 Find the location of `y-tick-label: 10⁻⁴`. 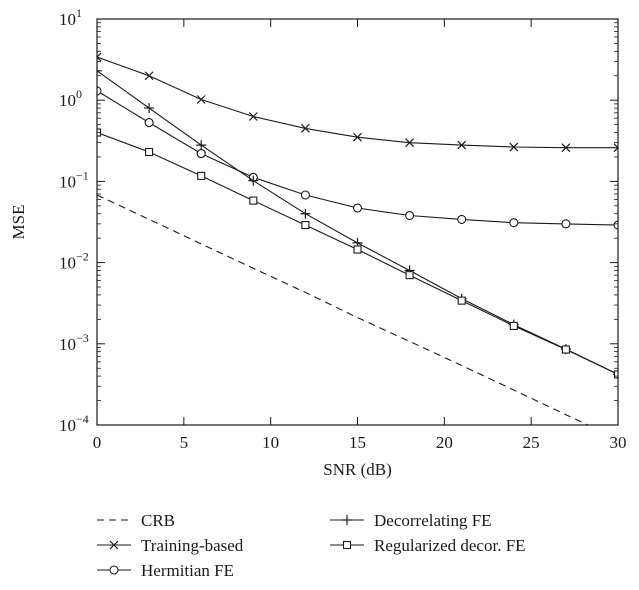

y-tick-label: 10⁻⁴ is located at coordinates (74, 423).